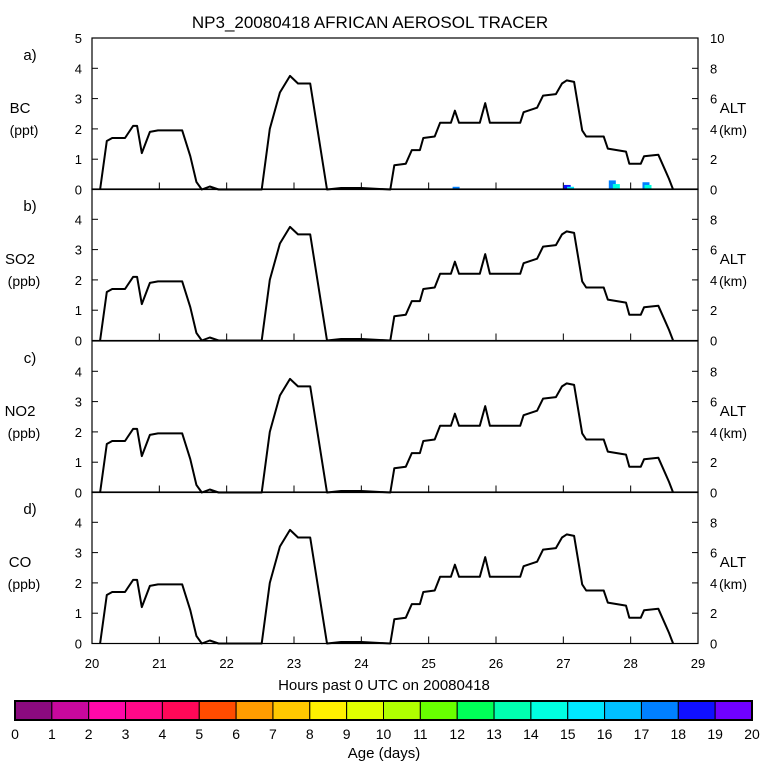  Describe the element at coordinates (24, 130) in the screenshot. I see `unit-label: (ppt)` at that location.